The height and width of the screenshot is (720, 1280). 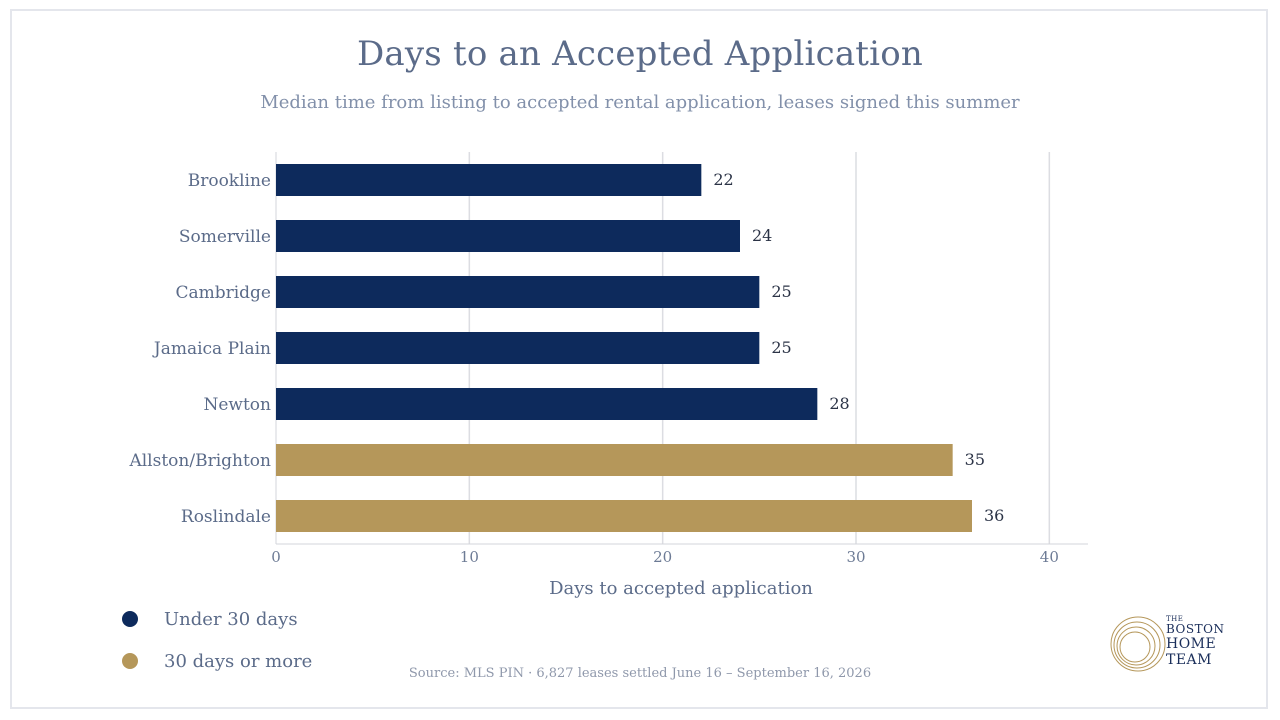 What do you see at coordinates (994, 515) in the screenshot?
I see `bar-value-label: 36` at bounding box center [994, 515].